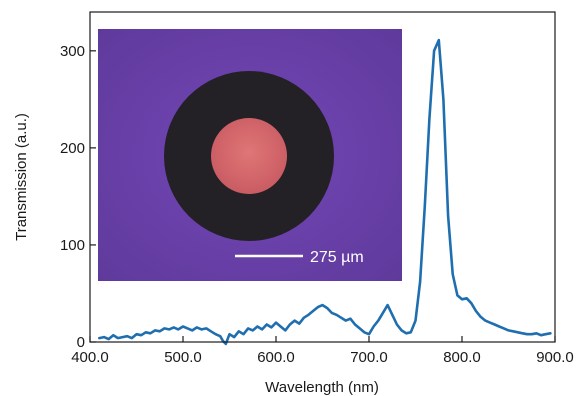 The image size is (585, 396). What do you see at coordinates (78, 197) in the screenshot?
I see `y-axis: 0 100 200 300` at bounding box center [78, 197].